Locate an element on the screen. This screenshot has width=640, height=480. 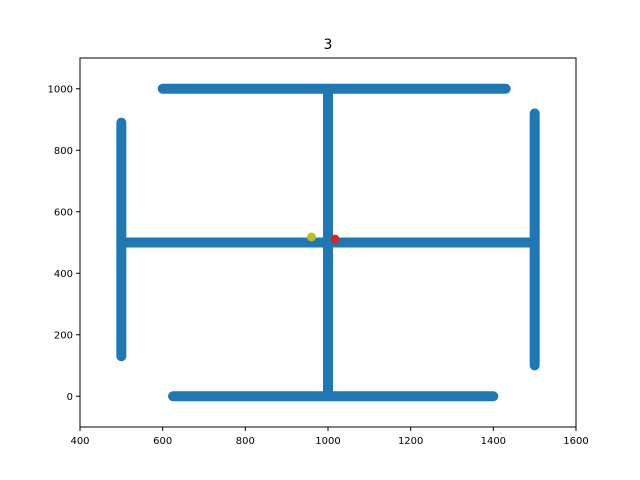
x-tick-label: 600 is located at coordinates (162, 441).